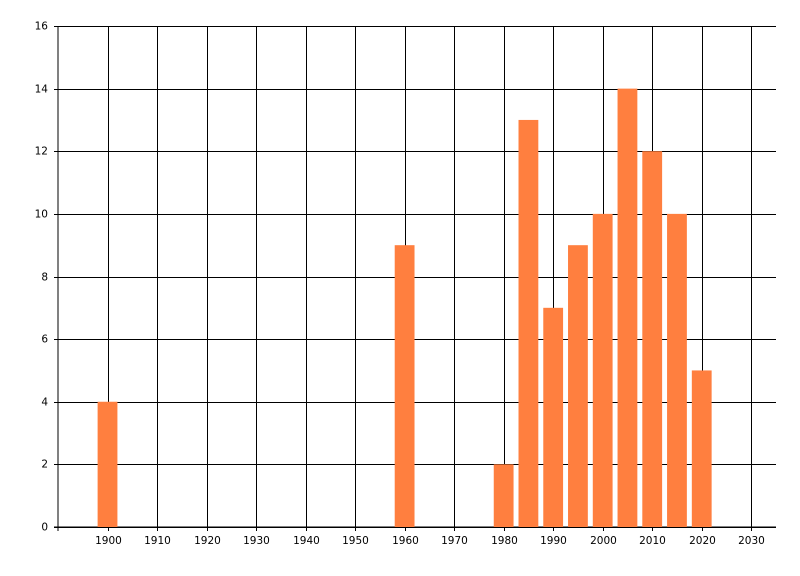 This screenshot has height=576, width=800. I want to click on x-tick-label: 2000, so click(603, 541).